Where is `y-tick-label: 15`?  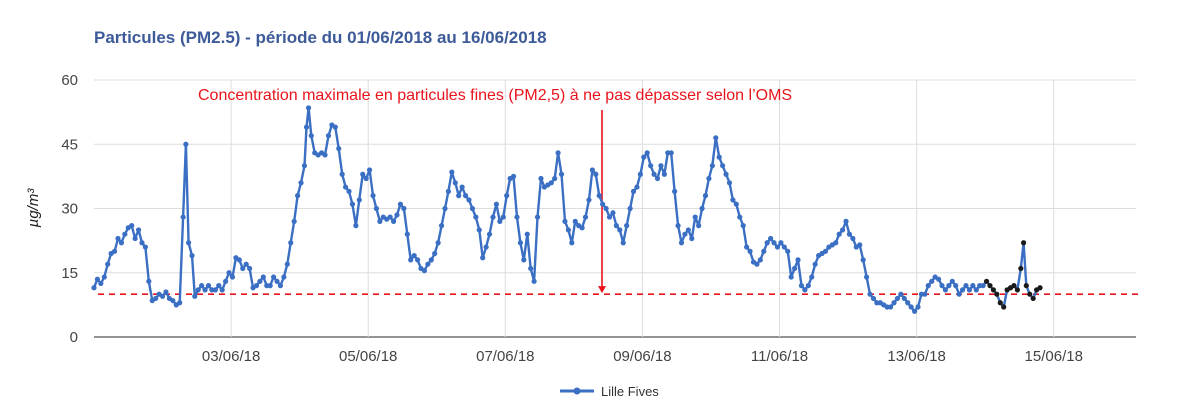
y-tick-label: 15 is located at coordinates (69, 273).